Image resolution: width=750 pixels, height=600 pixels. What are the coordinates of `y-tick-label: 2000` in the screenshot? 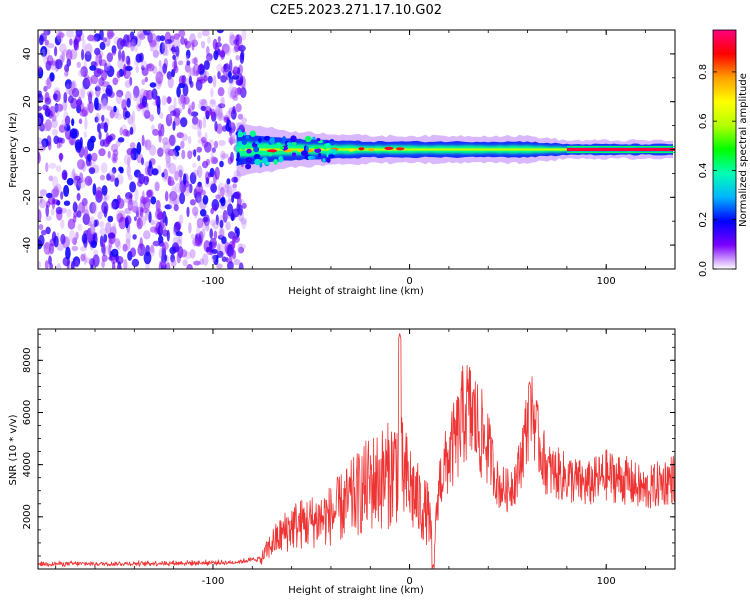 It's located at (27, 516).